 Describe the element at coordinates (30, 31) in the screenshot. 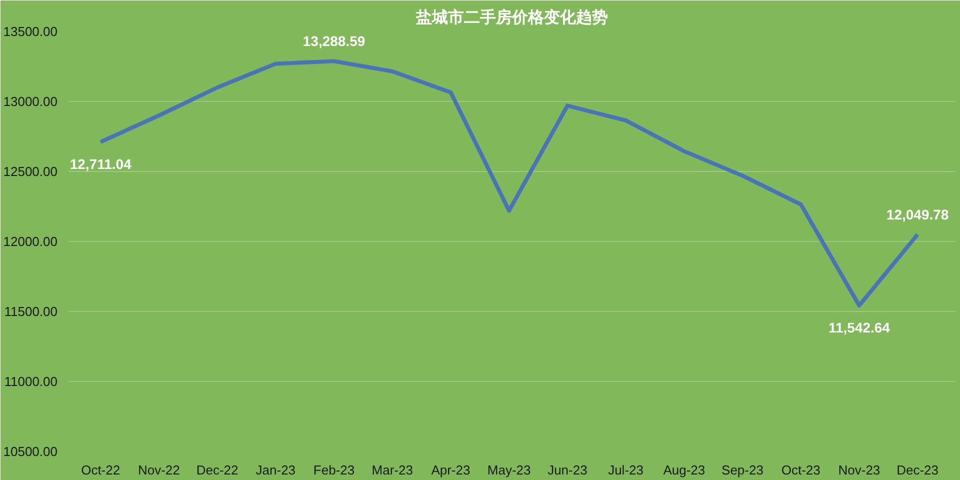

I see `y-tick-label: 13500.00` at that location.